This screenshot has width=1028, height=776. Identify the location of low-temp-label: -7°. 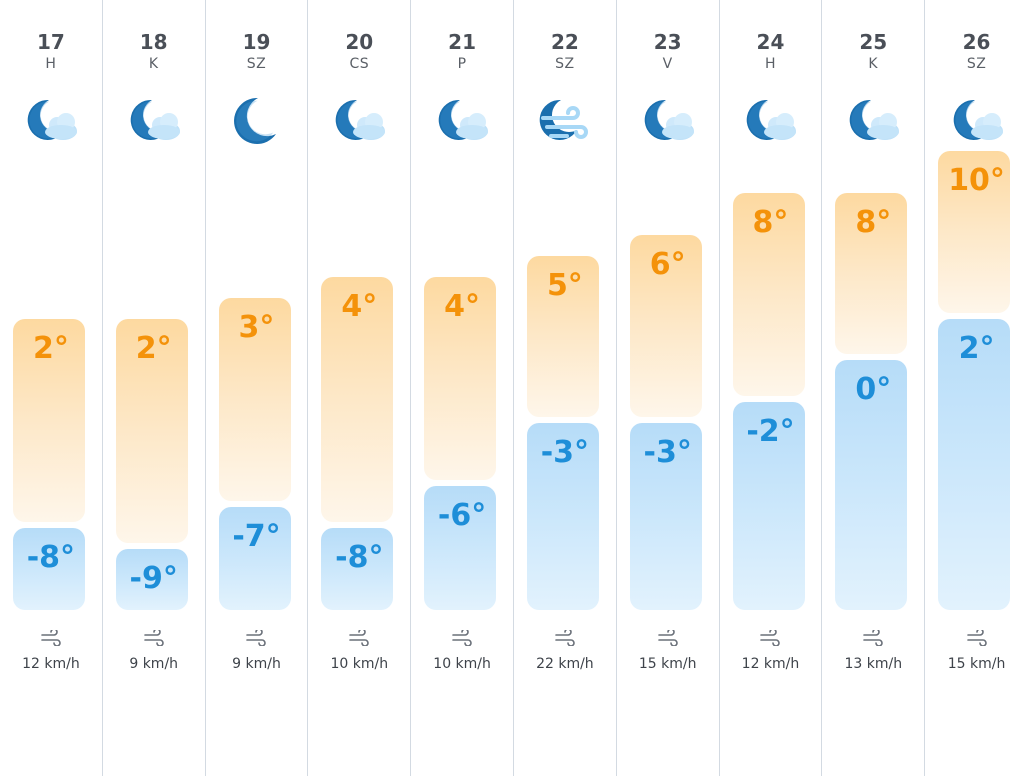
(256, 537).